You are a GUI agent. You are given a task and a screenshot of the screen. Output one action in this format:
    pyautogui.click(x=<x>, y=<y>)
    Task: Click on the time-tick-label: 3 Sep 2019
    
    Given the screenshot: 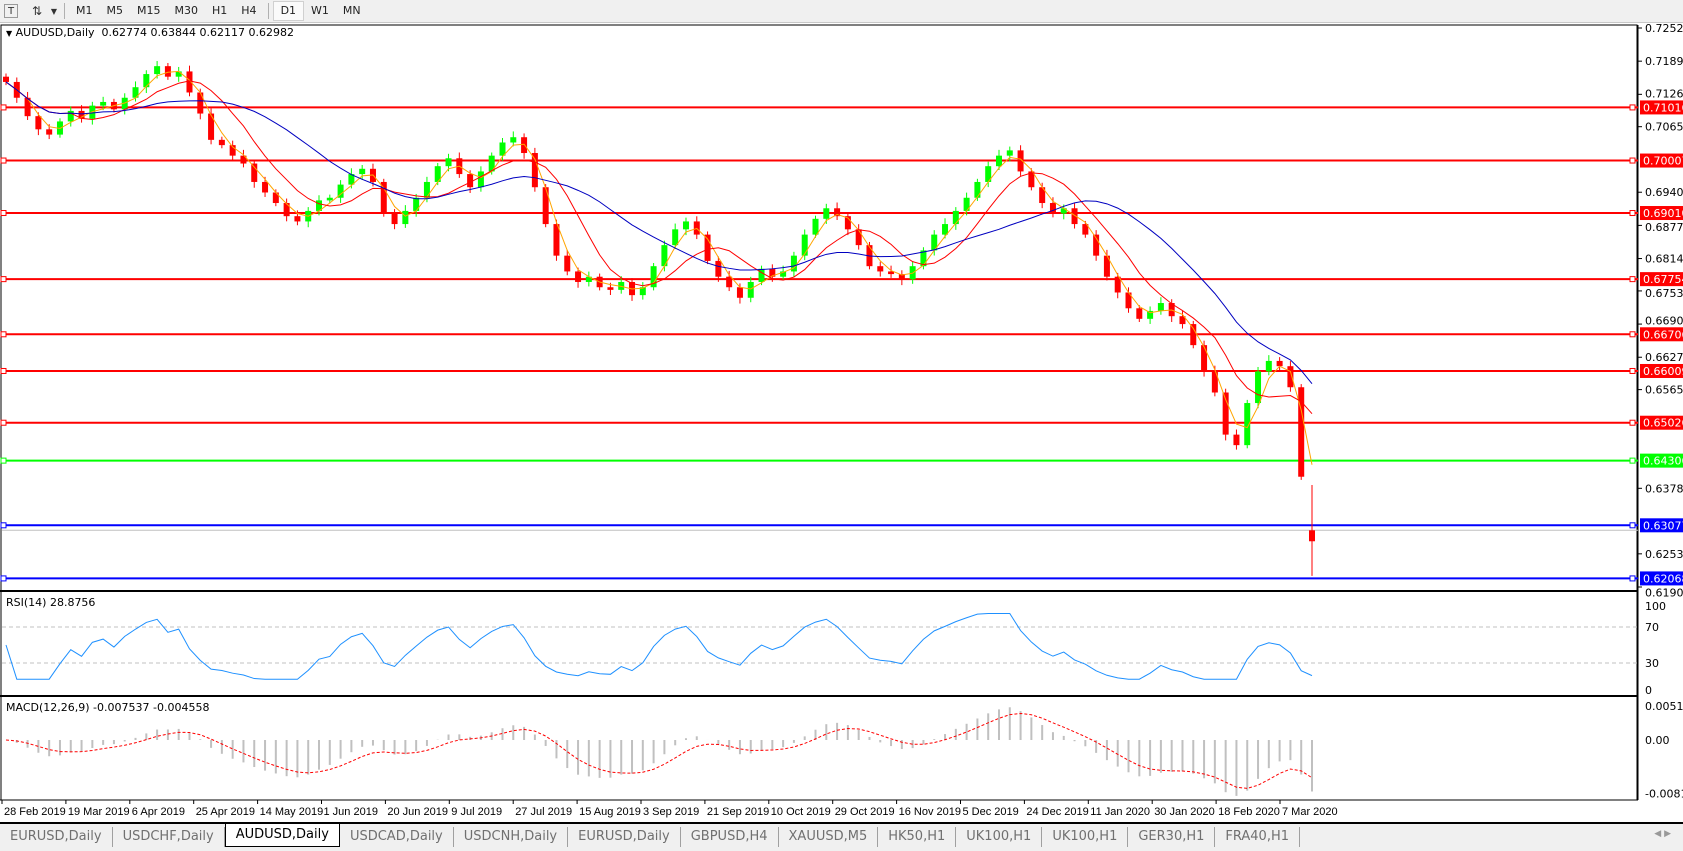 What is the action you would take?
    pyautogui.click(x=671, y=812)
    